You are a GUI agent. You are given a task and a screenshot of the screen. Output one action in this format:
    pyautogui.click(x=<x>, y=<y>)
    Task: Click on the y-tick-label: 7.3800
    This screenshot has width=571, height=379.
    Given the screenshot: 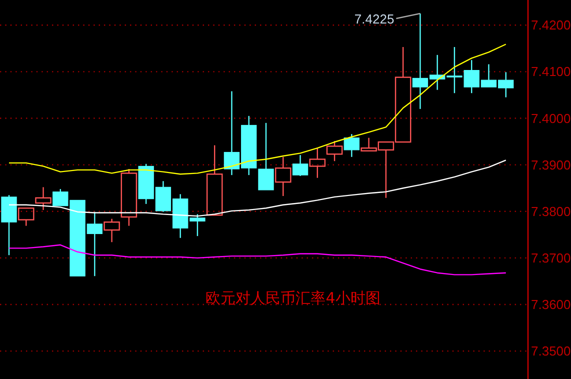 What is the action you would take?
    pyautogui.click(x=551, y=211)
    